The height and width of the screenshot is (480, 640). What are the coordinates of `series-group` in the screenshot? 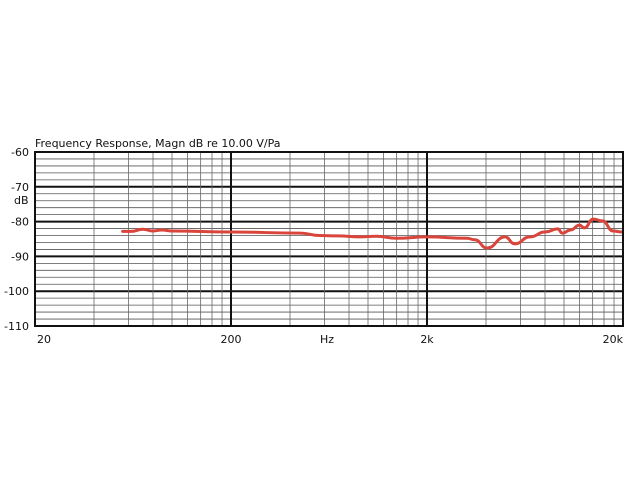 It's located at (372, 233).